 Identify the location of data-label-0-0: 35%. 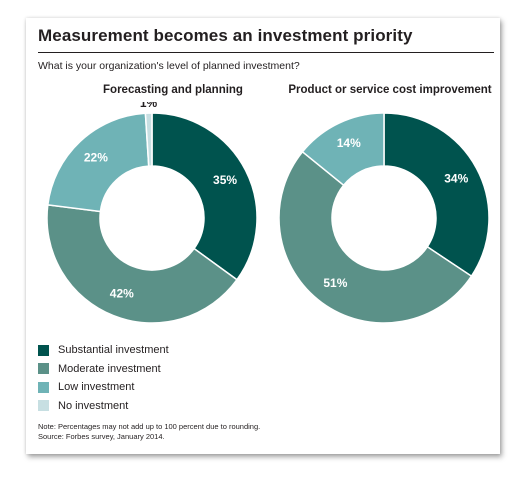
(225, 180).